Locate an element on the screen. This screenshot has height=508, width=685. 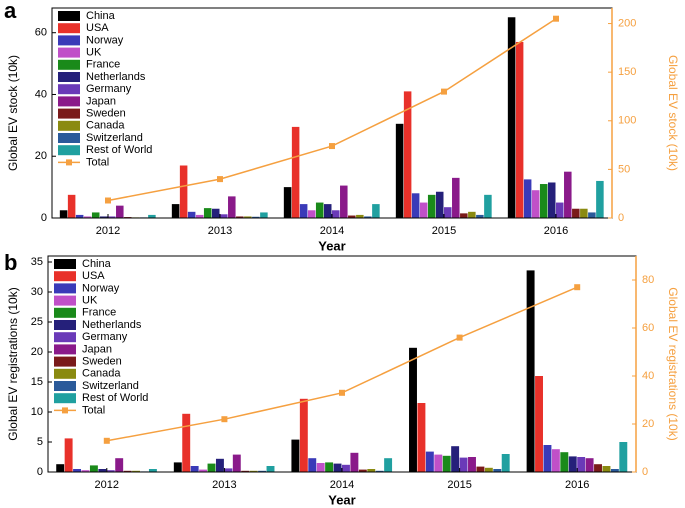
y2-tick-label: 100 is located at coordinates (627, 121).